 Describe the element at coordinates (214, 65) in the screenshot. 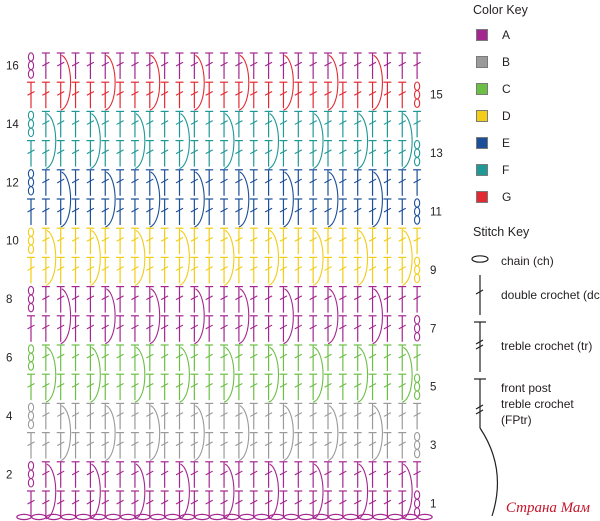

I see `row-16: 16` at that location.